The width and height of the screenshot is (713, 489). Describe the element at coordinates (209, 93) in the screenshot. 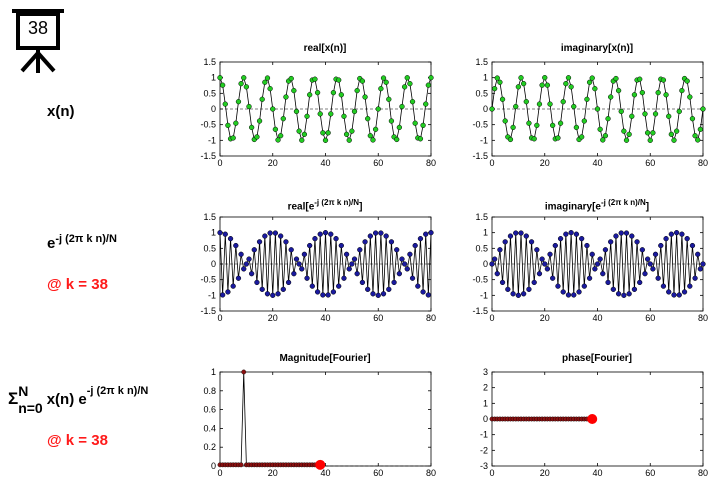

I see `y-tick-label: 0.5` at that location.